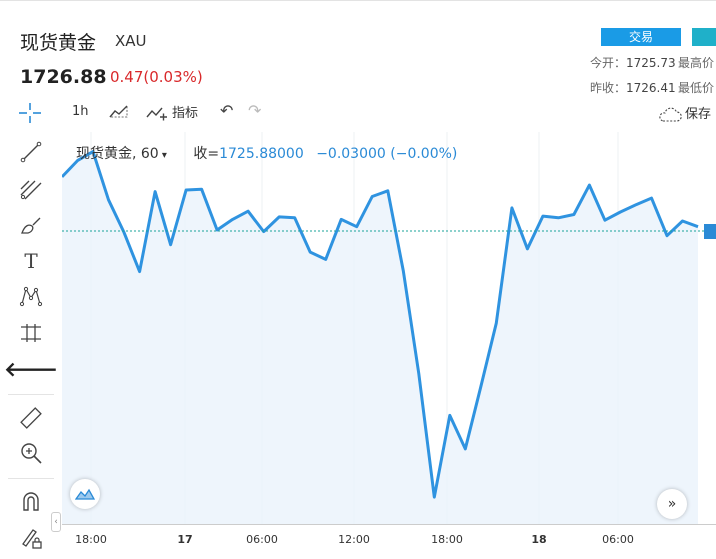 The width and height of the screenshot is (716, 559). Describe the element at coordinates (608, 63) in the screenshot. I see `open-label: 今开：` at that location.